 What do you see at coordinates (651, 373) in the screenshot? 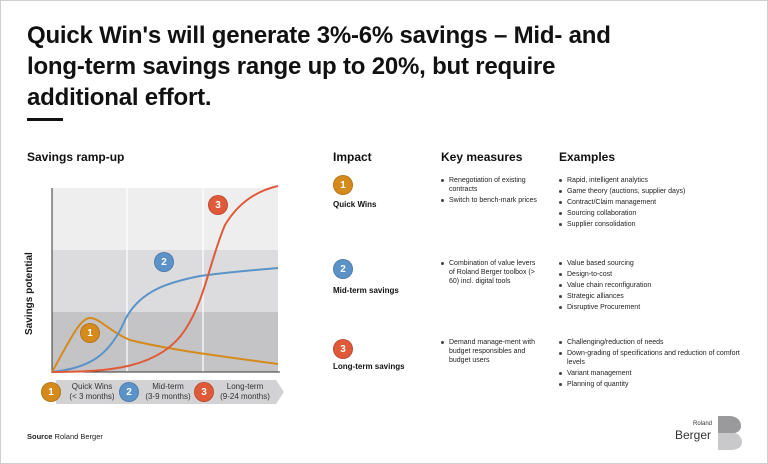
I see `list-item: Variant management` at bounding box center [651, 373].